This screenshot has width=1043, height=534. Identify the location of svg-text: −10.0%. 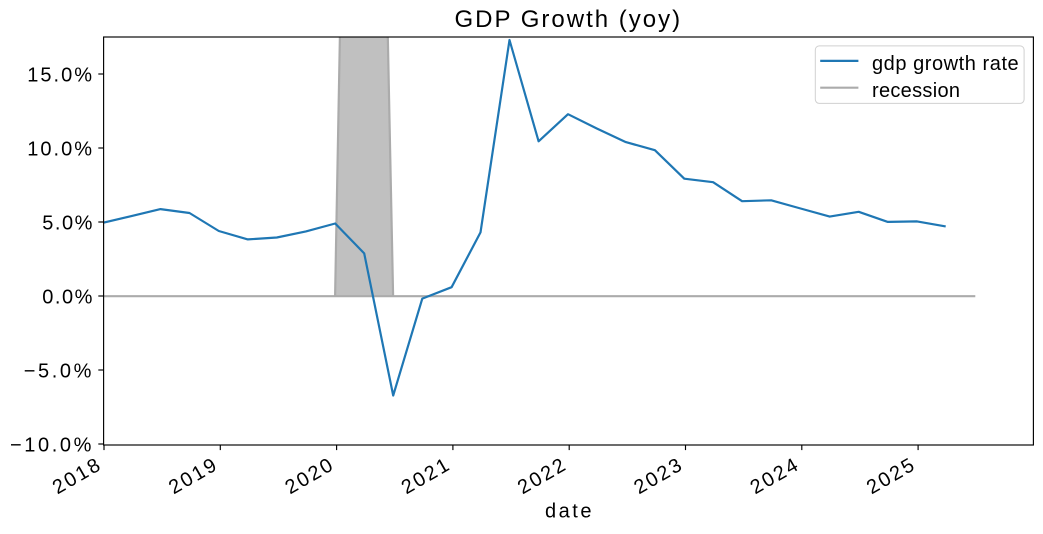
(52, 445).